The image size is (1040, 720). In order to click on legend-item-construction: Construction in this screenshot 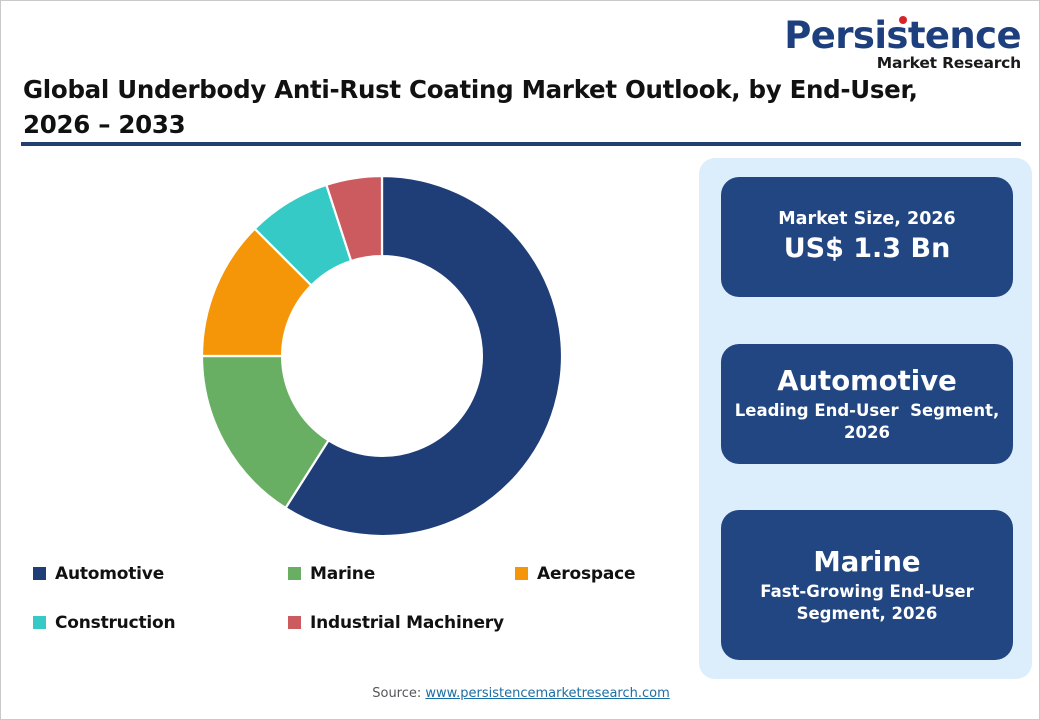, I will do `click(160, 623)`.